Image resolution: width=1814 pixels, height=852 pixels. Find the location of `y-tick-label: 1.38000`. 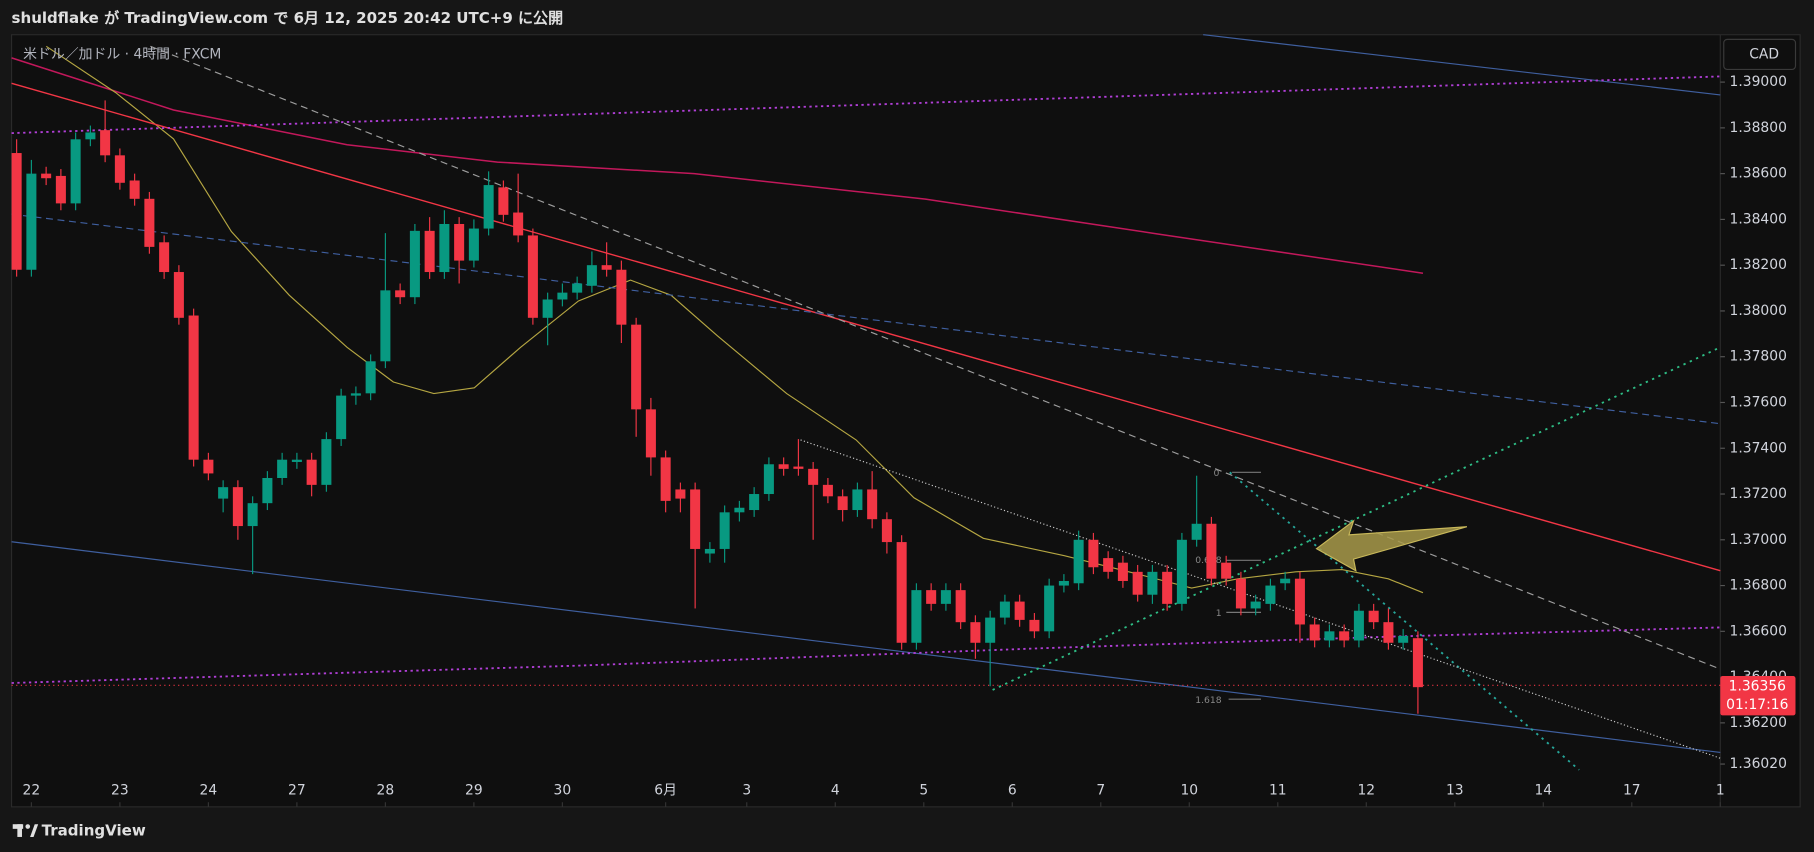

y-tick-label: 1.38000 is located at coordinates (1758, 311).